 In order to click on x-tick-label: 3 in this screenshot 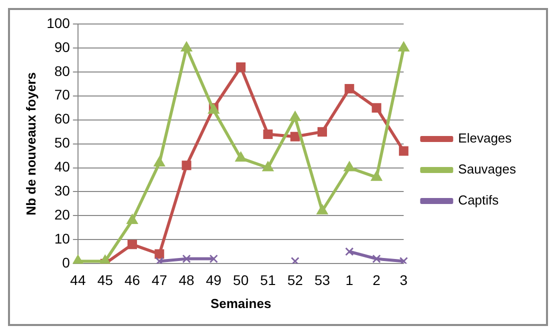, I will do `click(404, 280)`.